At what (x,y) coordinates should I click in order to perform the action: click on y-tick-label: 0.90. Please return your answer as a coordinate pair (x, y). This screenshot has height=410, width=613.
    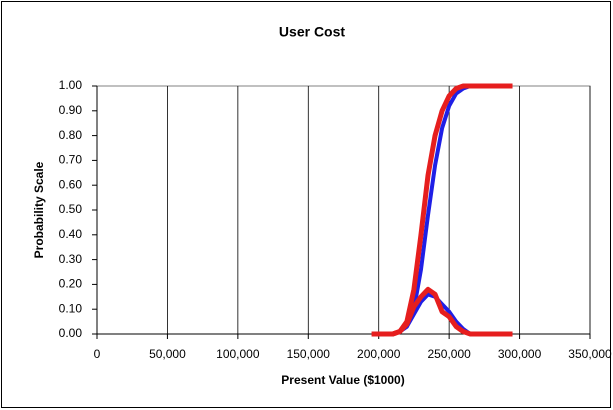
    Looking at the image, I should click on (71, 110).